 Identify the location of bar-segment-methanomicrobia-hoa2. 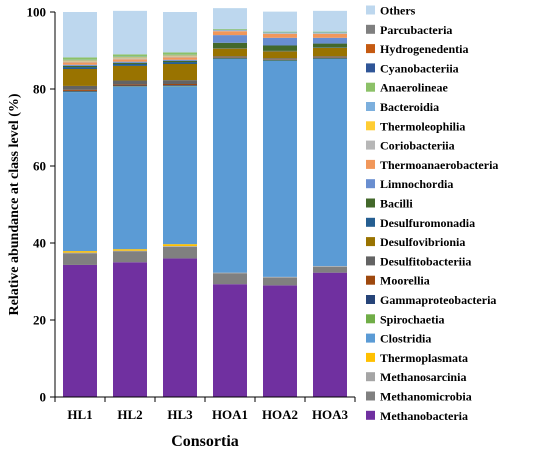
(280, 282).